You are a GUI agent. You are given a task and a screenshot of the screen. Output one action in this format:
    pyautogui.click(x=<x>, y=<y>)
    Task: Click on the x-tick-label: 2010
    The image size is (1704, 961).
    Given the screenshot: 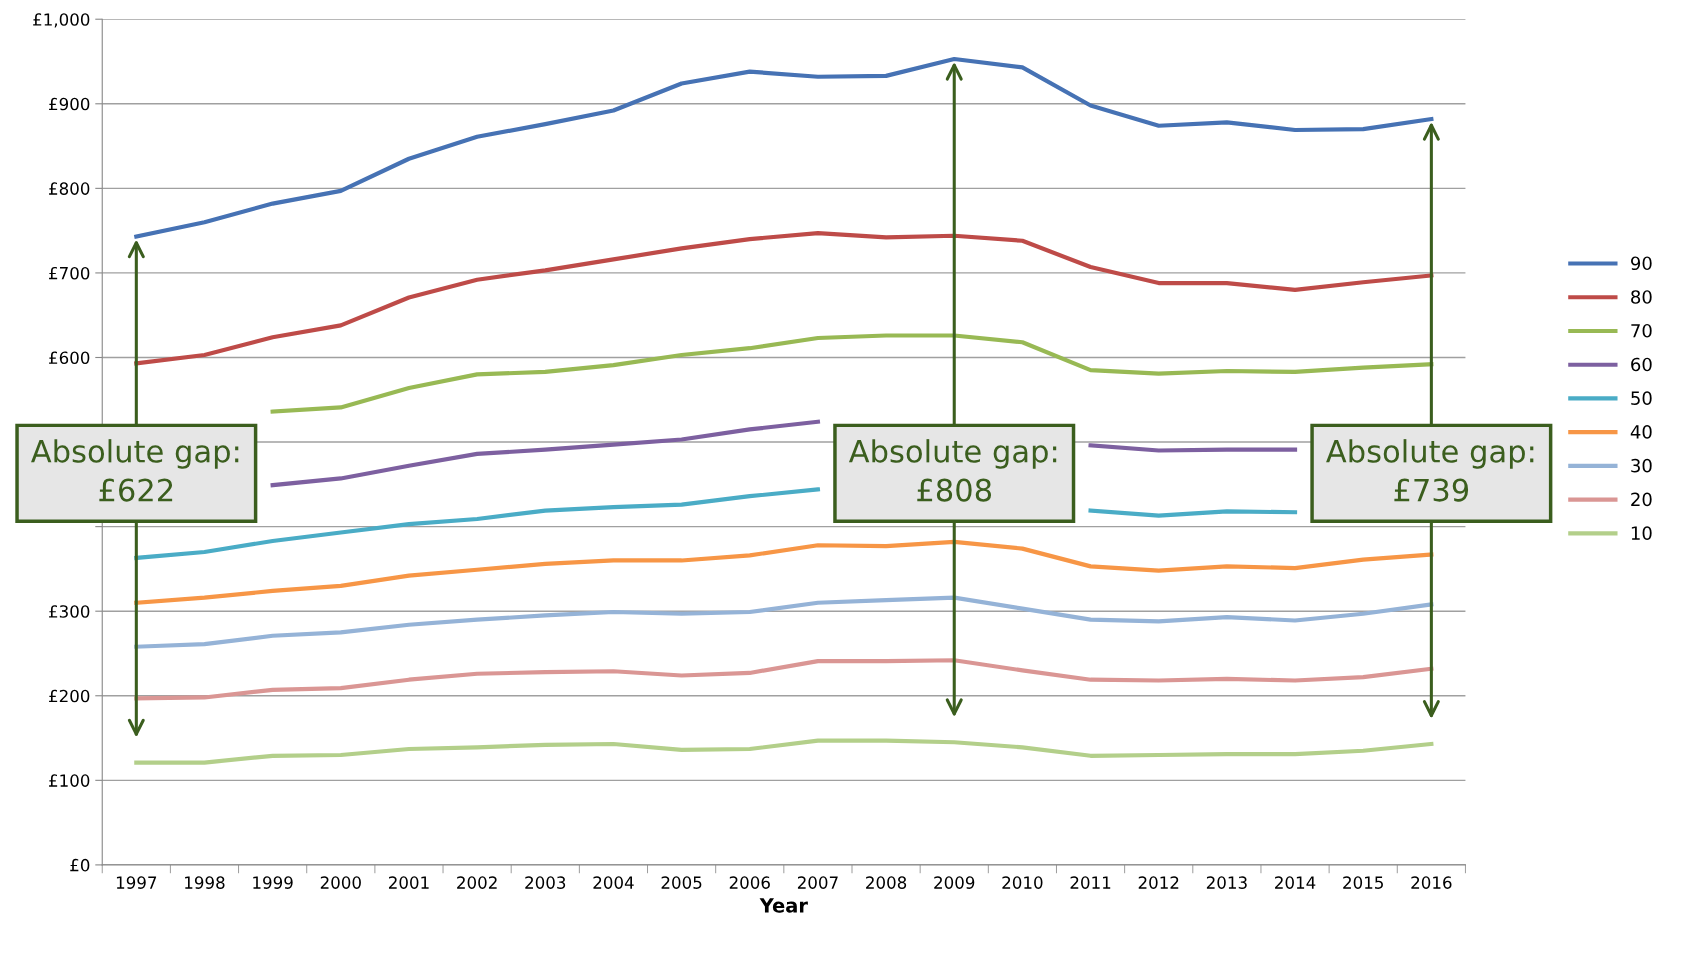 What is the action you would take?
    pyautogui.click(x=1022, y=882)
    